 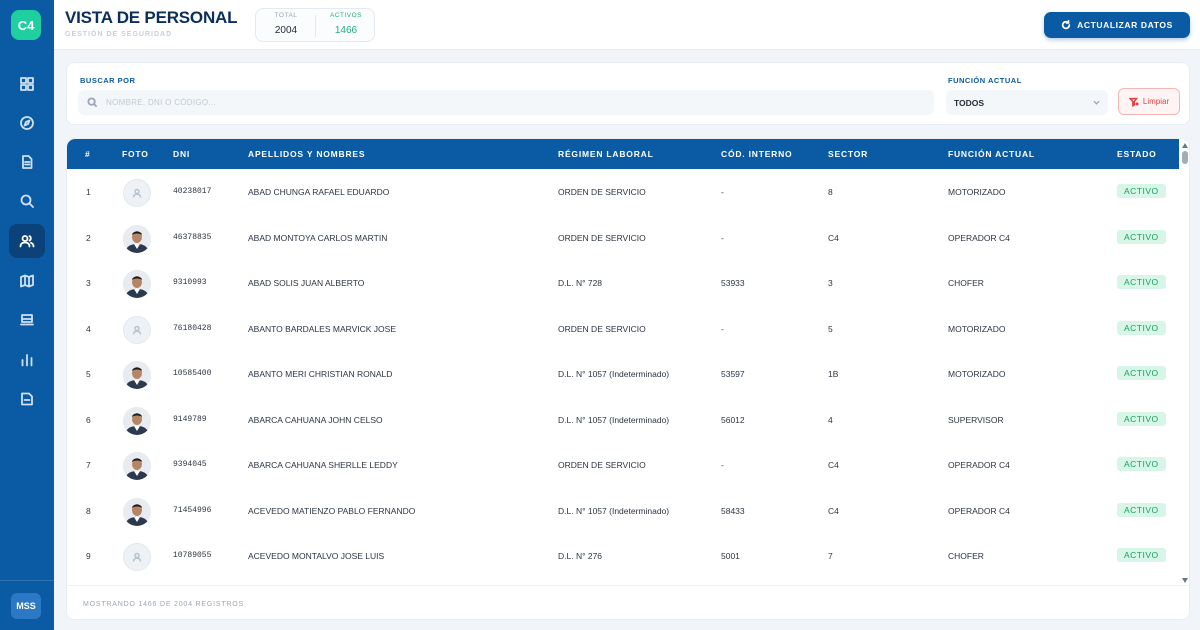 I want to click on sidebar: C4 MSS, so click(x=27, y=315).